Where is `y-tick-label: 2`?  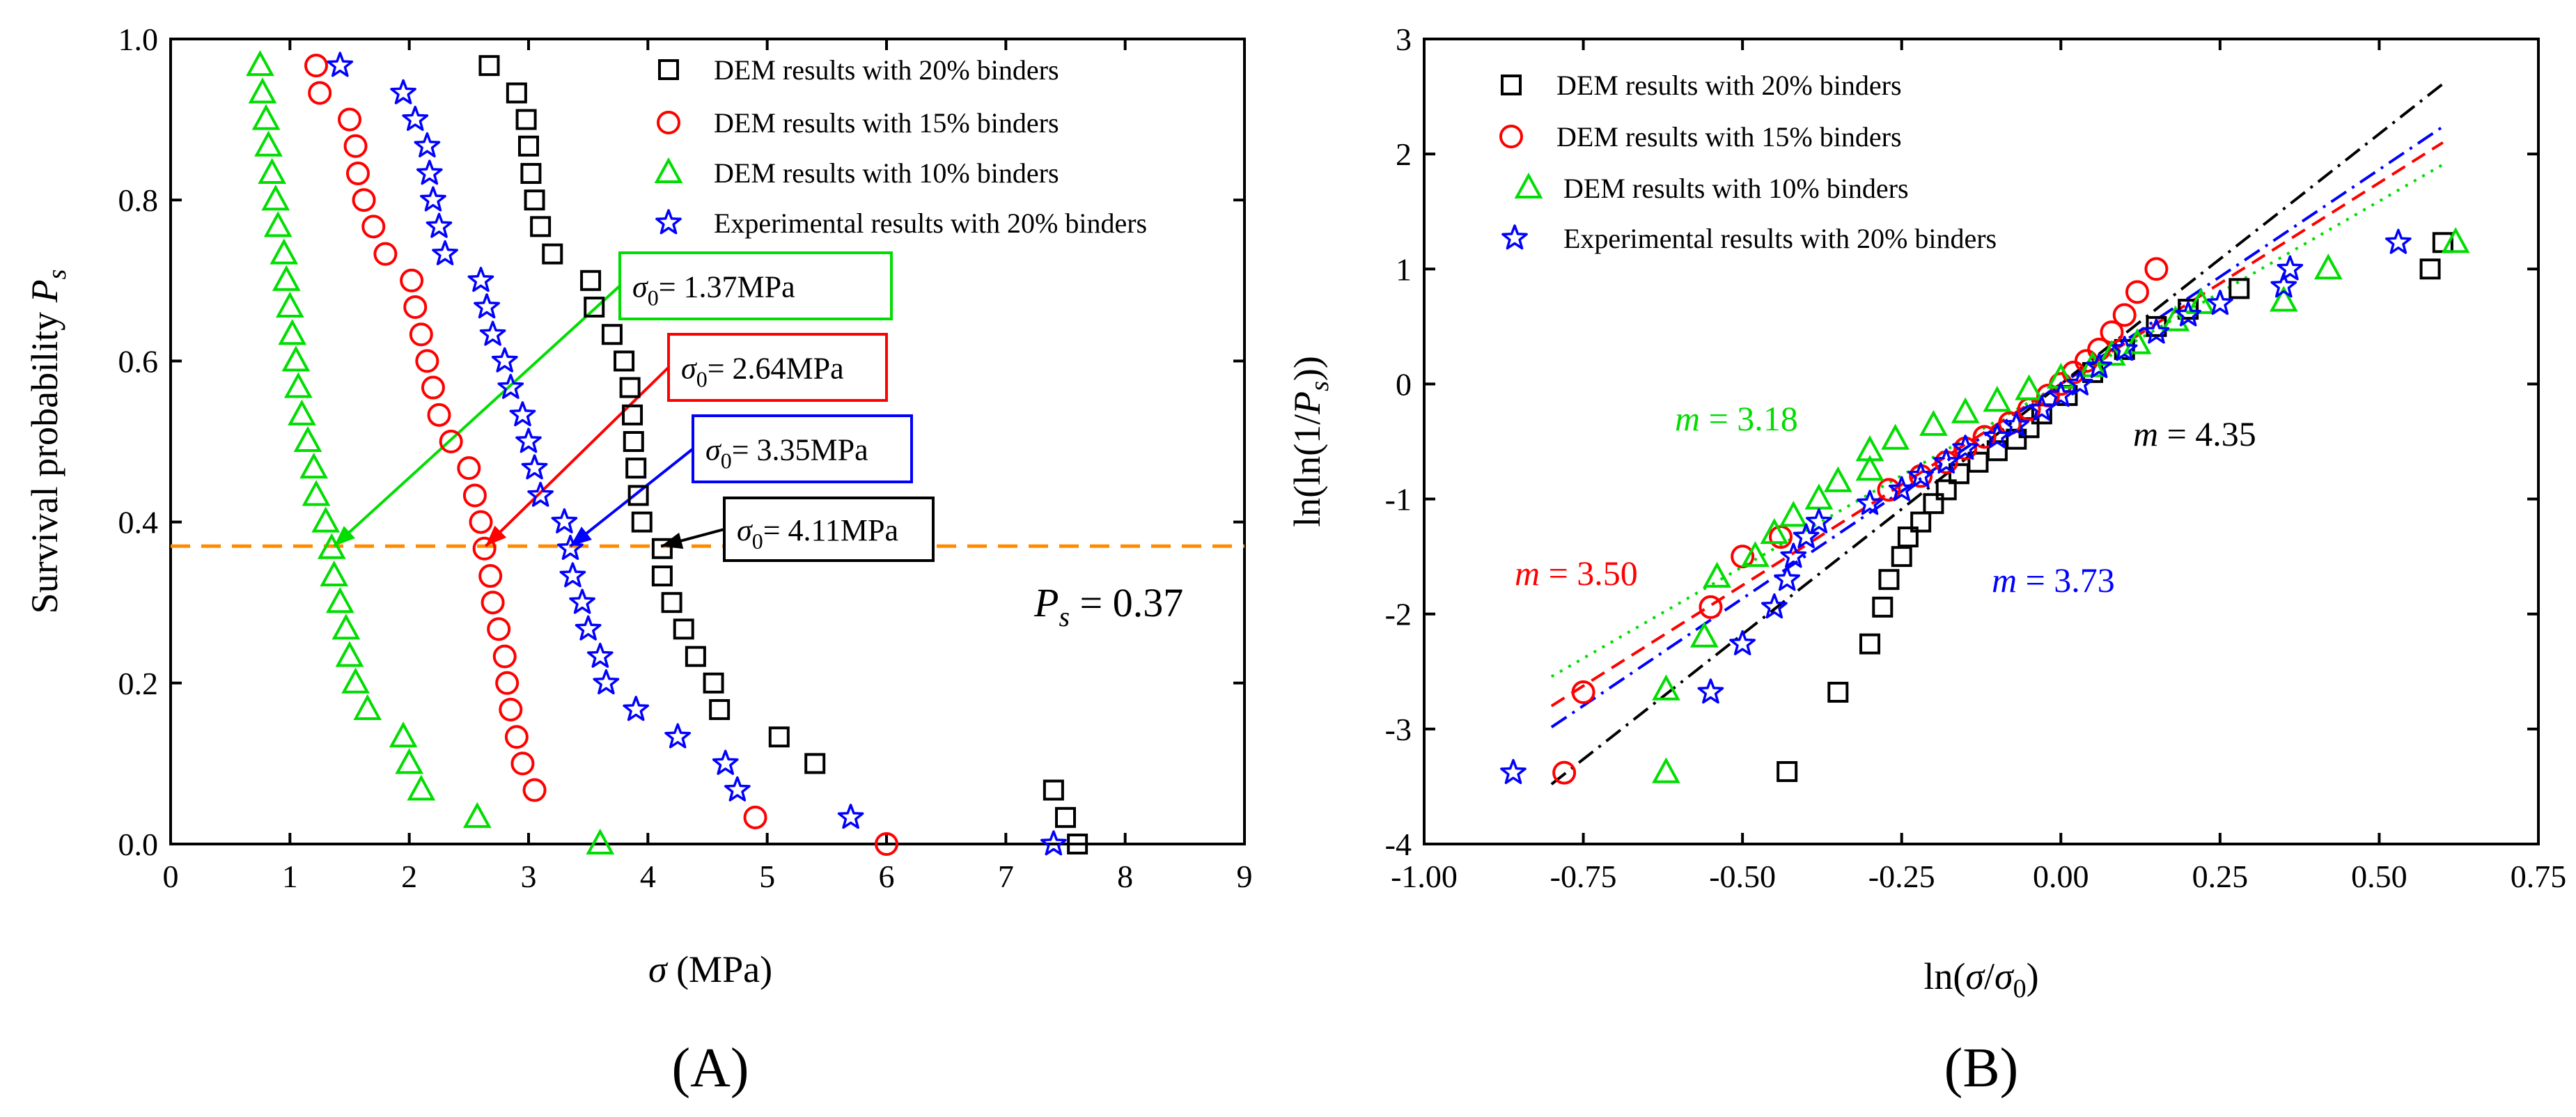
y-tick-label: 2 is located at coordinates (1404, 154).